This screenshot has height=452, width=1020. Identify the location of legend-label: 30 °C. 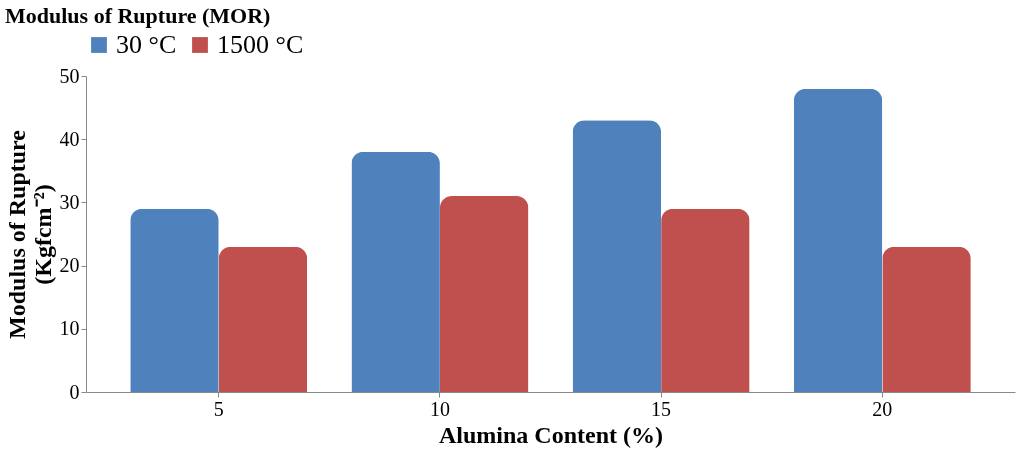
(146, 44).